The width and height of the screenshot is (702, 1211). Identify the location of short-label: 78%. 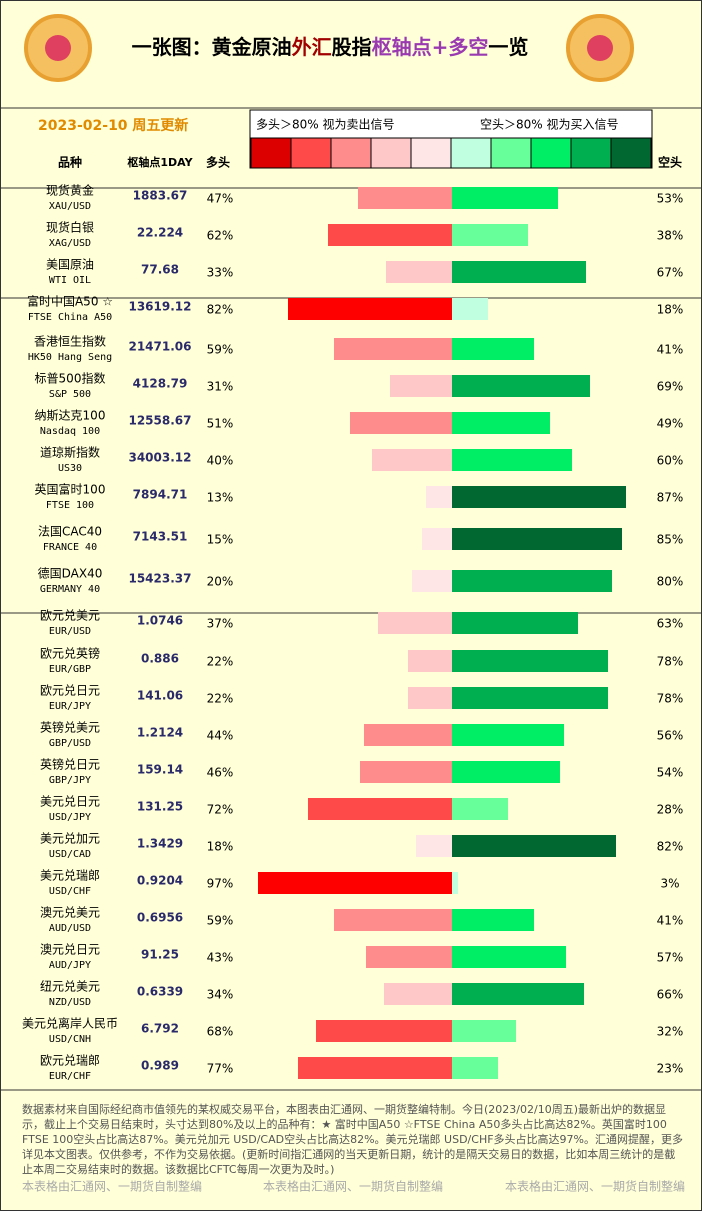
(670, 662).